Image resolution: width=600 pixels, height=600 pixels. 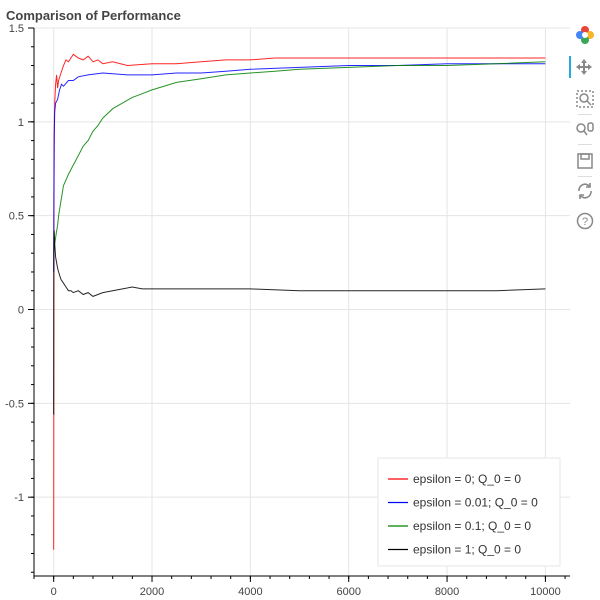 I want to click on y-tick-label: -0.5, so click(x=14, y=404).